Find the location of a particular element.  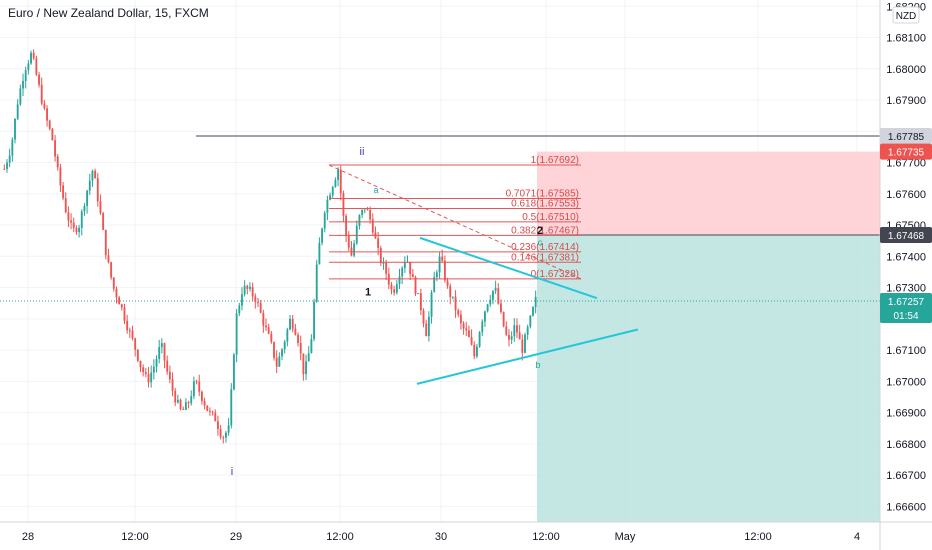

fib-level-label: 1(1.67692) is located at coordinates (555, 160).